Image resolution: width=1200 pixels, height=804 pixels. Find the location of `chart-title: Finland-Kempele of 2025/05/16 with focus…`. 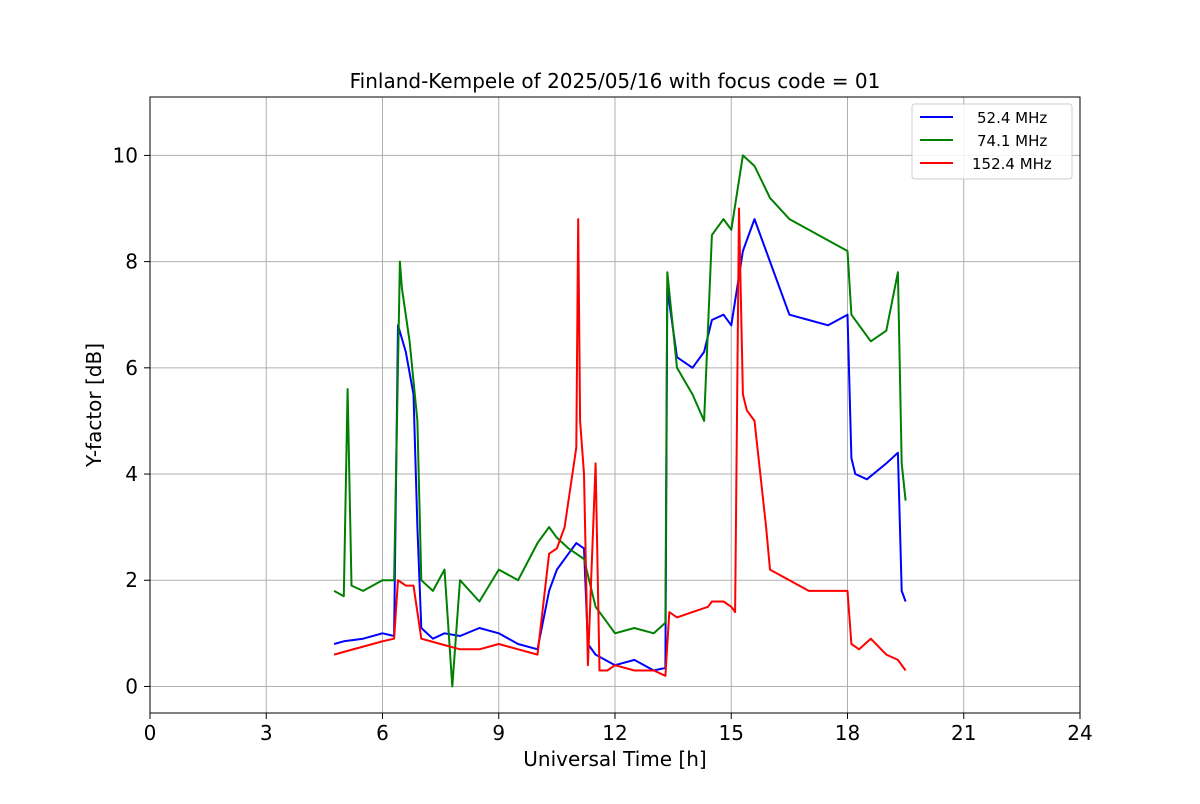

chart-title: Finland-Kempele of 2025/05/16 with focus… is located at coordinates (615, 81).